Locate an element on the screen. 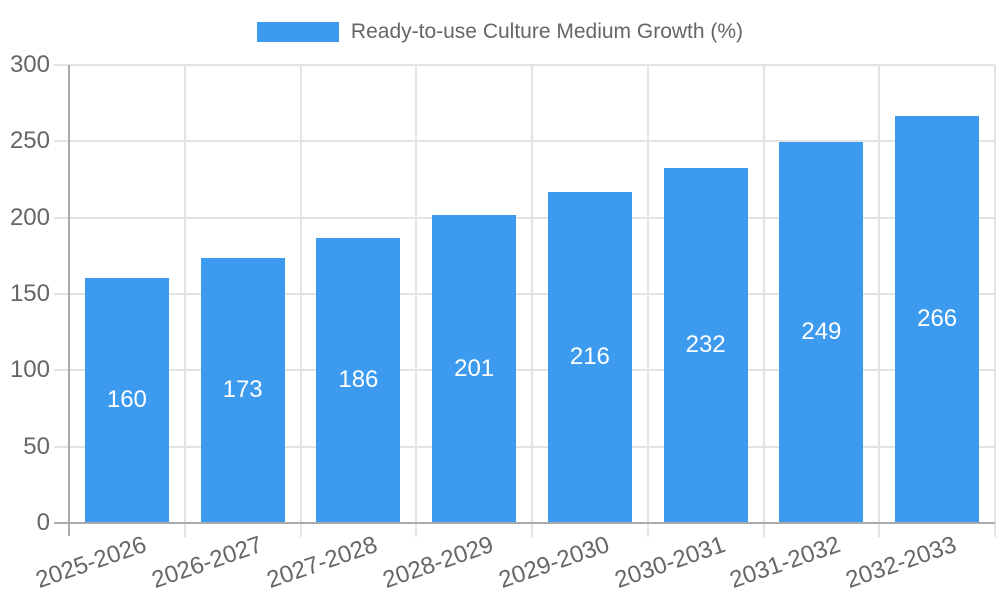 The width and height of the screenshot is (1000, 600). bar-value-label: 232 is located at coordinates (705, 344).